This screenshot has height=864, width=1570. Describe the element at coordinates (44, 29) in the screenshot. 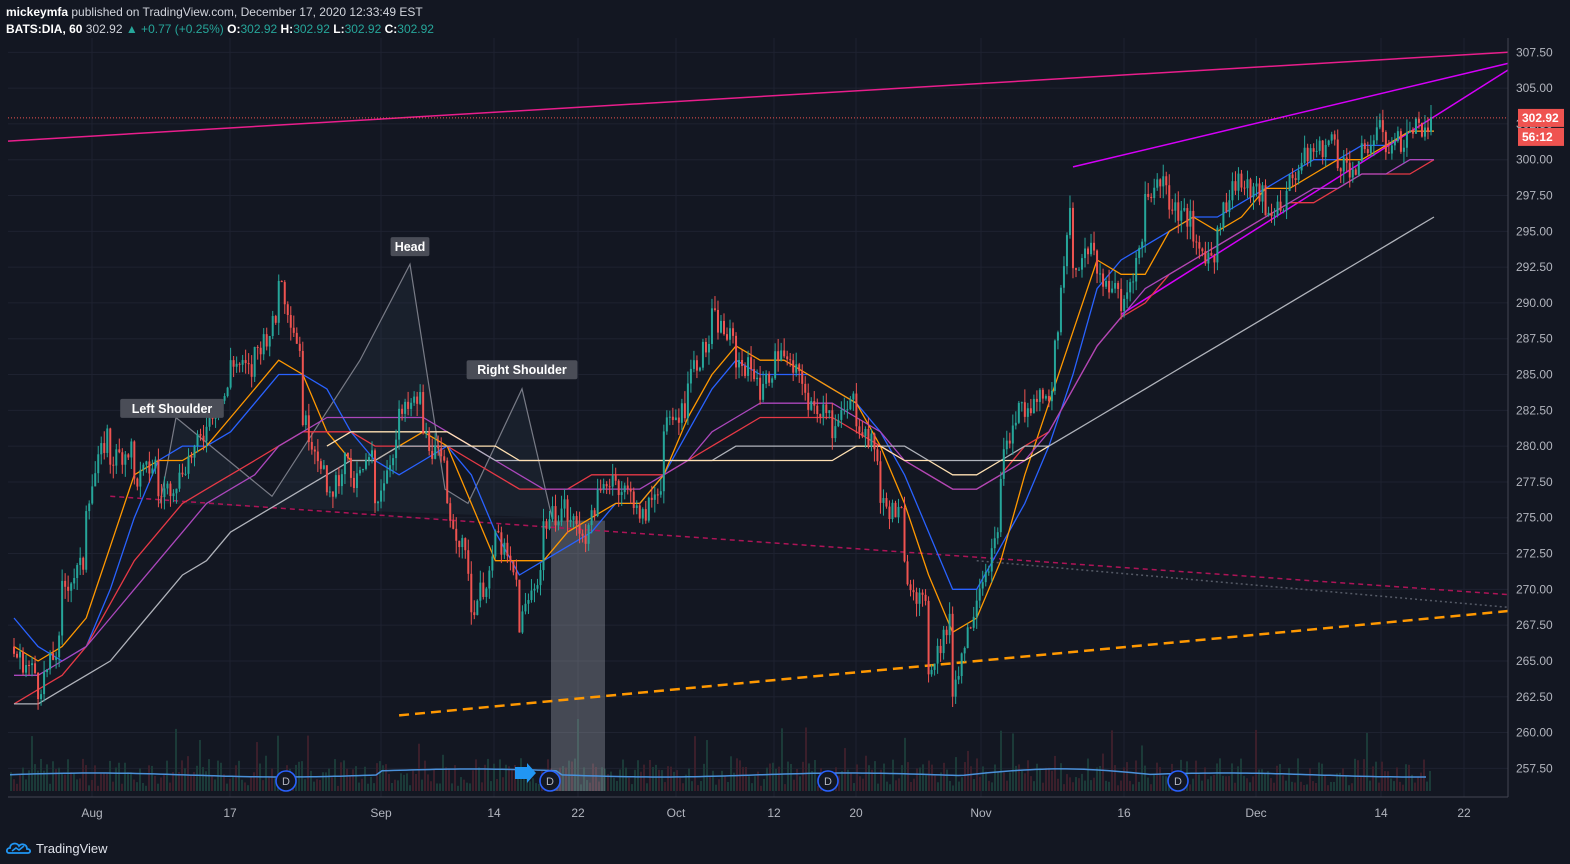

I see `symbol-label: BATS:DIA, 60` at that location.